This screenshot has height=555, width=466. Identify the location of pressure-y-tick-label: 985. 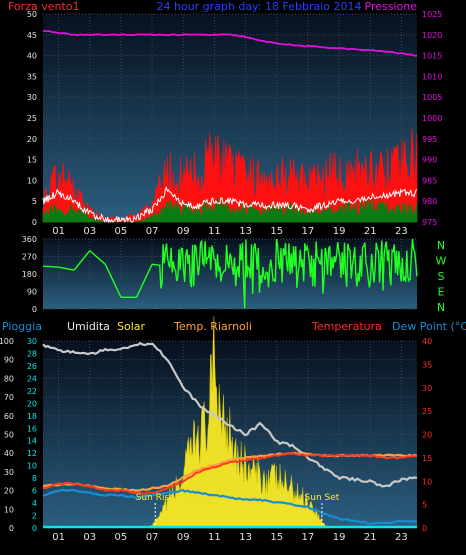
(429, 180).